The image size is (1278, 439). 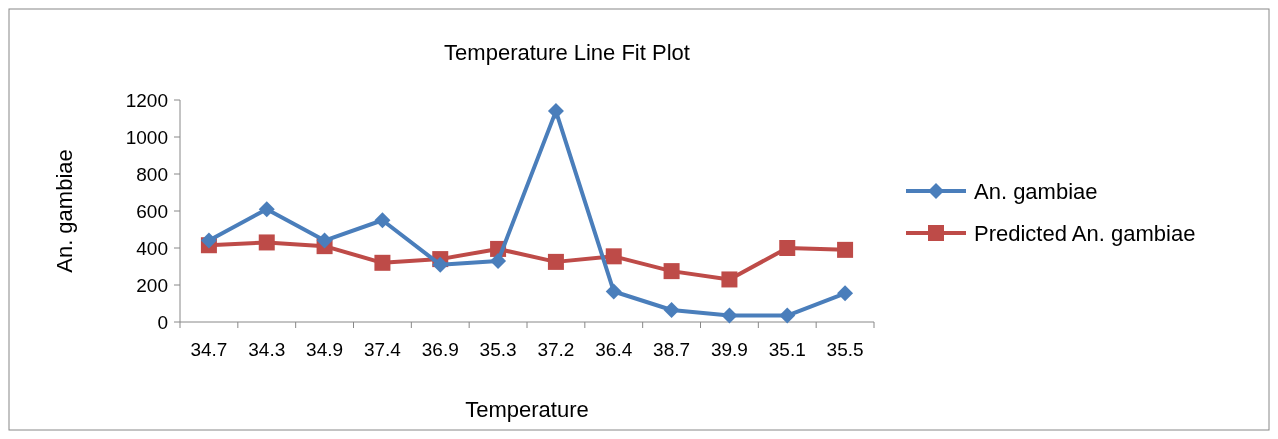 What do you see at coordinates (1036, 191) in the screenshot?
I see `legend-label: An. gambiae` at bounding box center [1036, 191].